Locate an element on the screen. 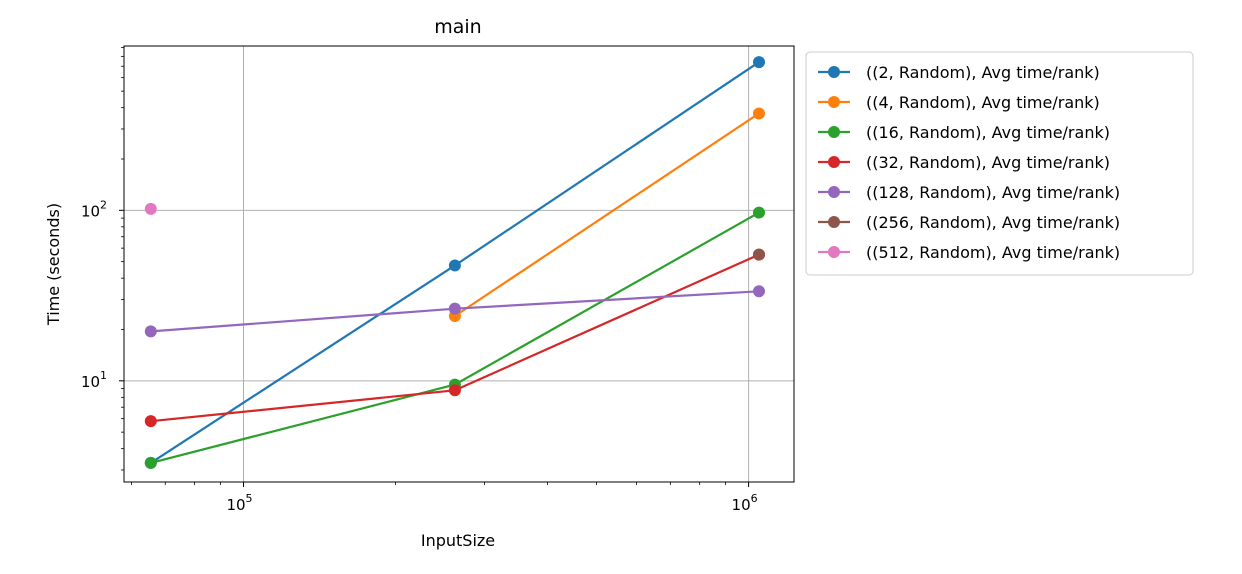 Image resolution: width=1242 pixels, height=574 pixels. legend-item: ((128, Random), Avg time/rank) is located at coordinates (969, 192).